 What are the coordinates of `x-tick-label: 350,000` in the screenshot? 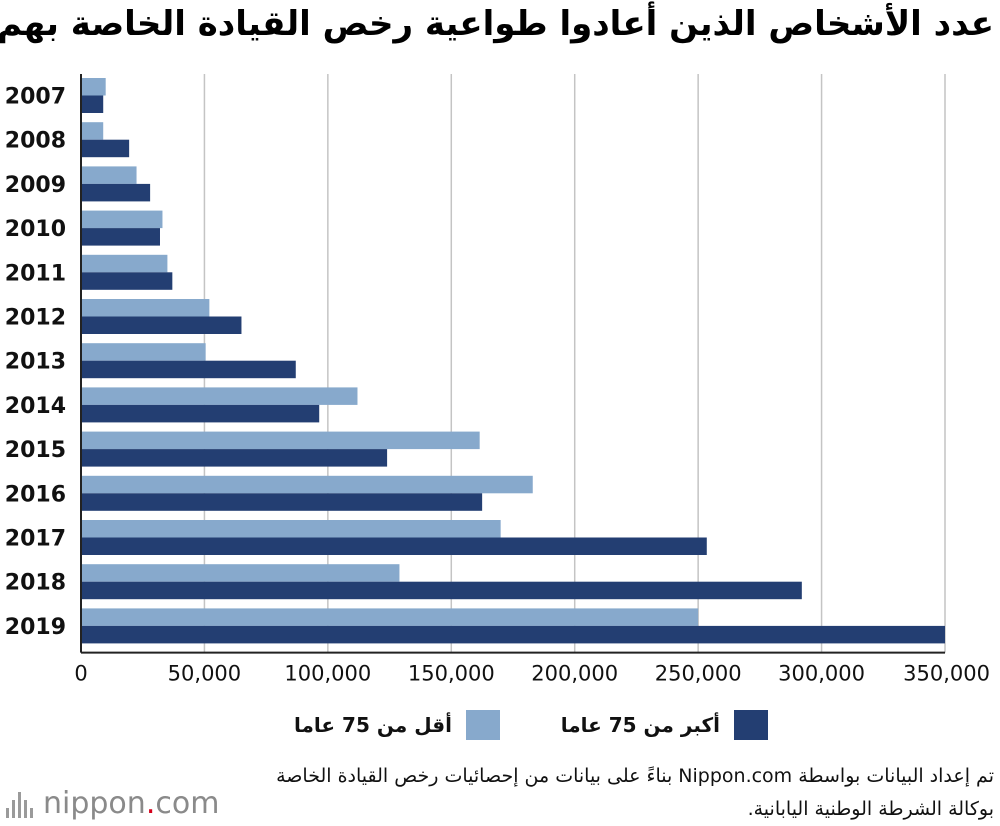 It's located at (946, 674).